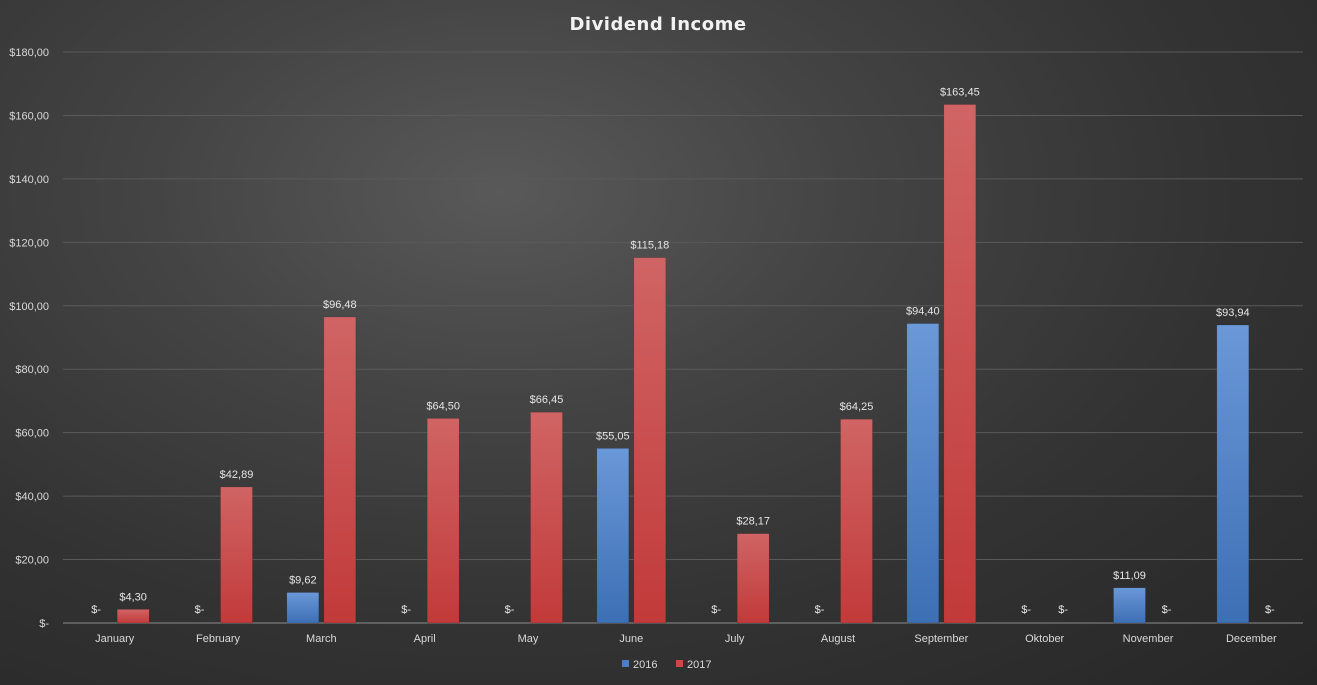 This screenshot has height=685, width=1317. Describe the element at coordinates (666, 665) in the screenshot. I see `legend: 2016 2017` at that location.